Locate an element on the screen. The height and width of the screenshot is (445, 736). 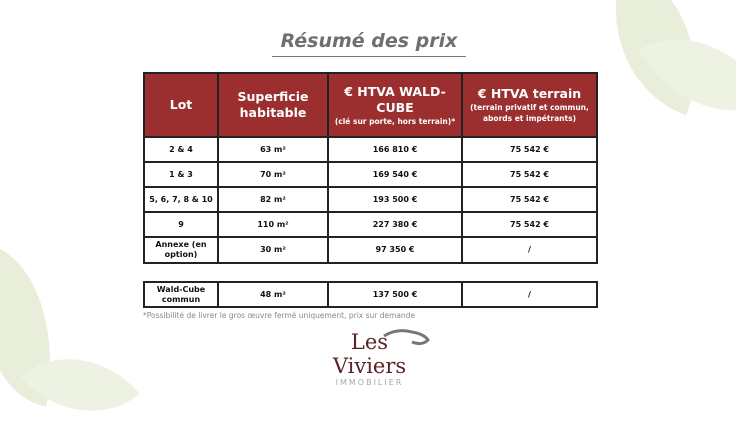
cell: 82 m² is located at coordinates (273, 199).